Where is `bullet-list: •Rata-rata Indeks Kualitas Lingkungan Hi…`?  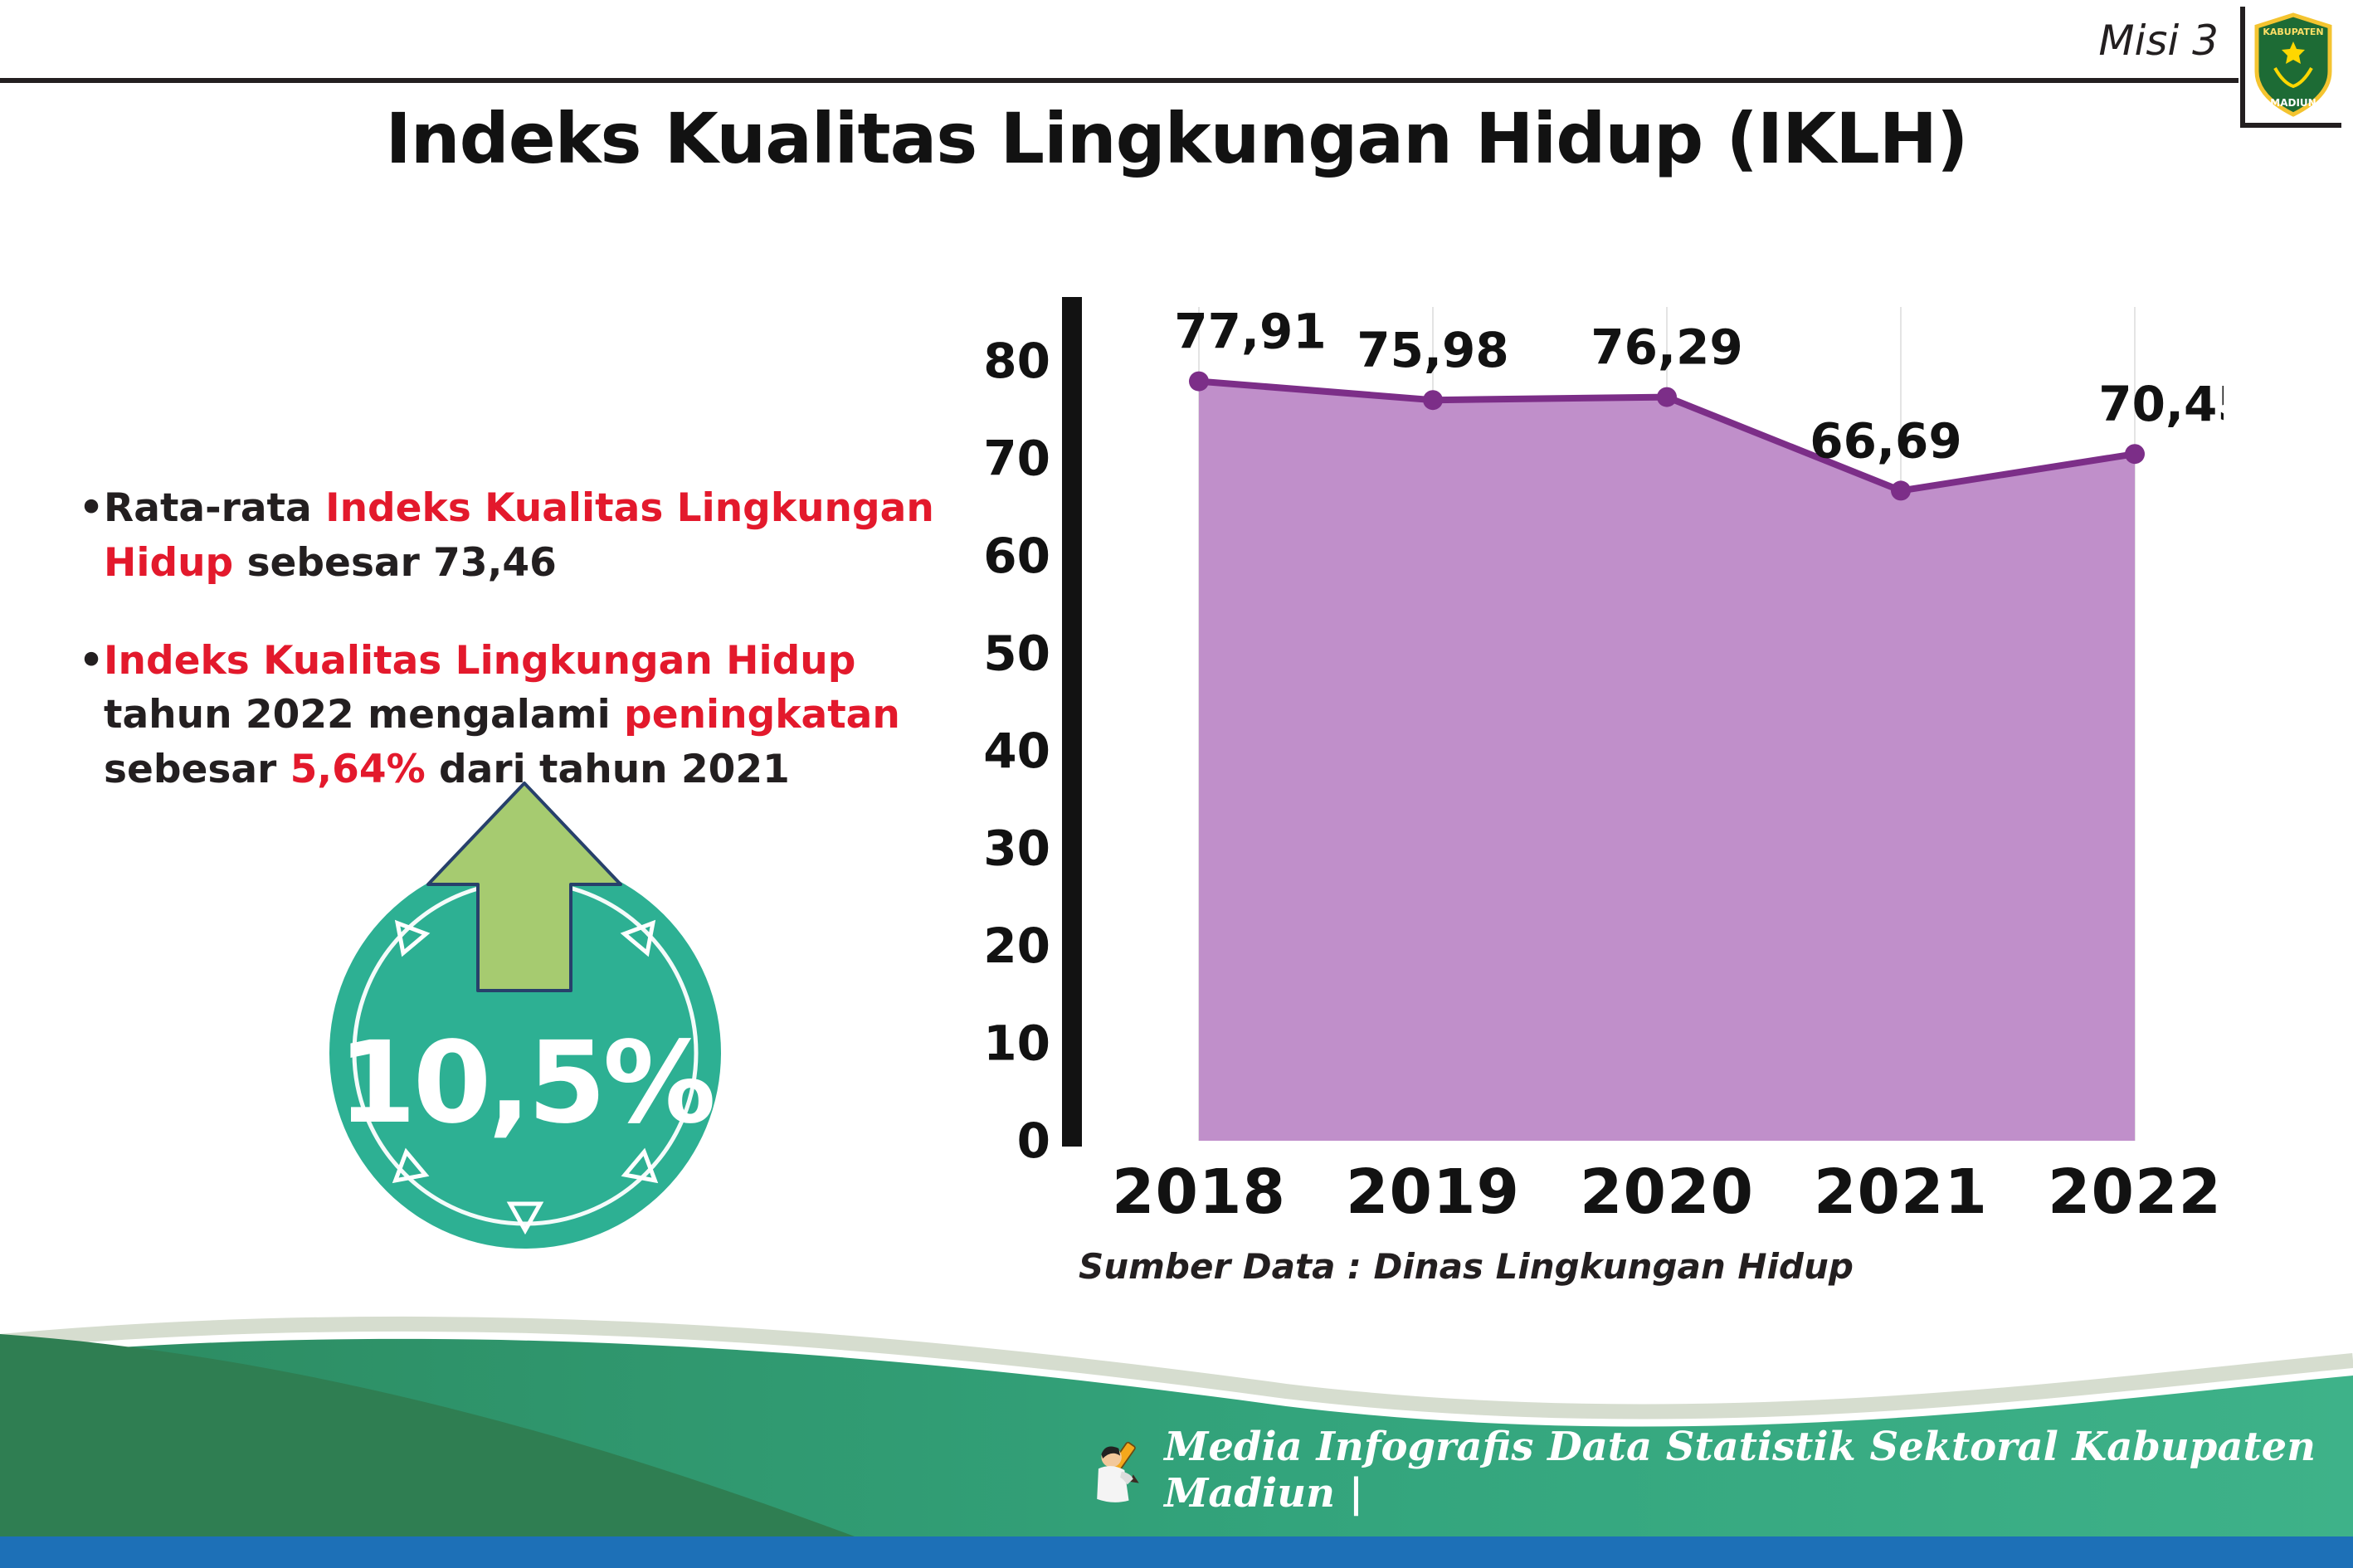 bullet-list: •Rata-rata Indeks Kualitas Lingkungan Hi… is located at coordinates (527, 660).